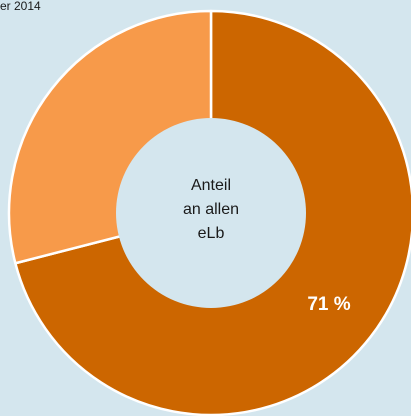 The width and height of the screenshot is (411, 416). Describe the element at coordinates (211, 233) in the screenshot. I see `center-label-line-3: eLb` at that location.